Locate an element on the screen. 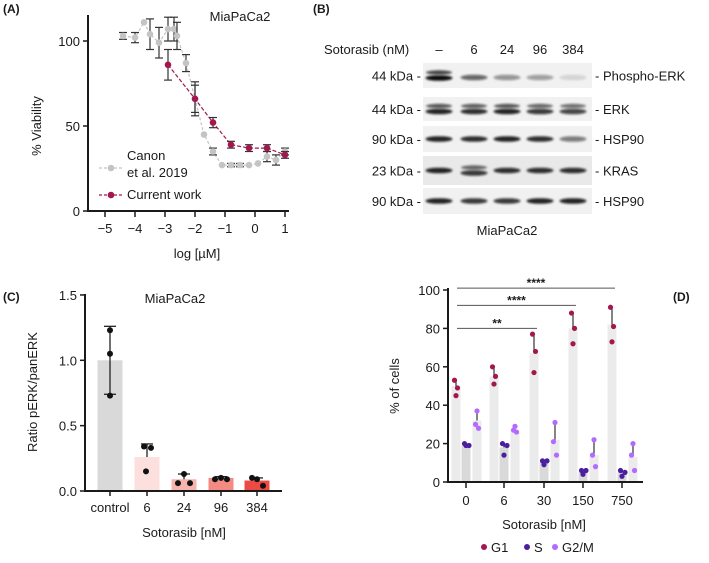 The height and width of the screenshot is (563, 709). bar-G2/M-30 is located at coordinates (555, 460).